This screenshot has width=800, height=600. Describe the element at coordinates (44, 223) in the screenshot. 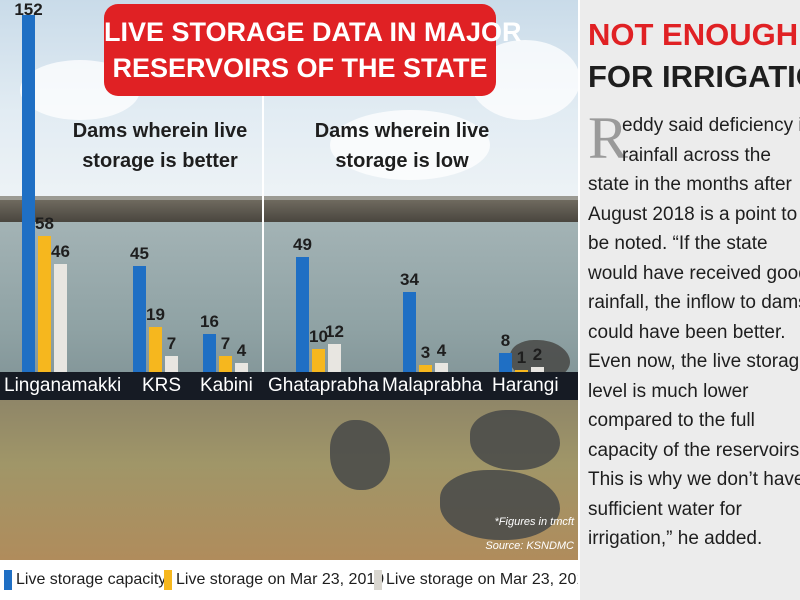

I see `bar-value-label: 58` at that location.